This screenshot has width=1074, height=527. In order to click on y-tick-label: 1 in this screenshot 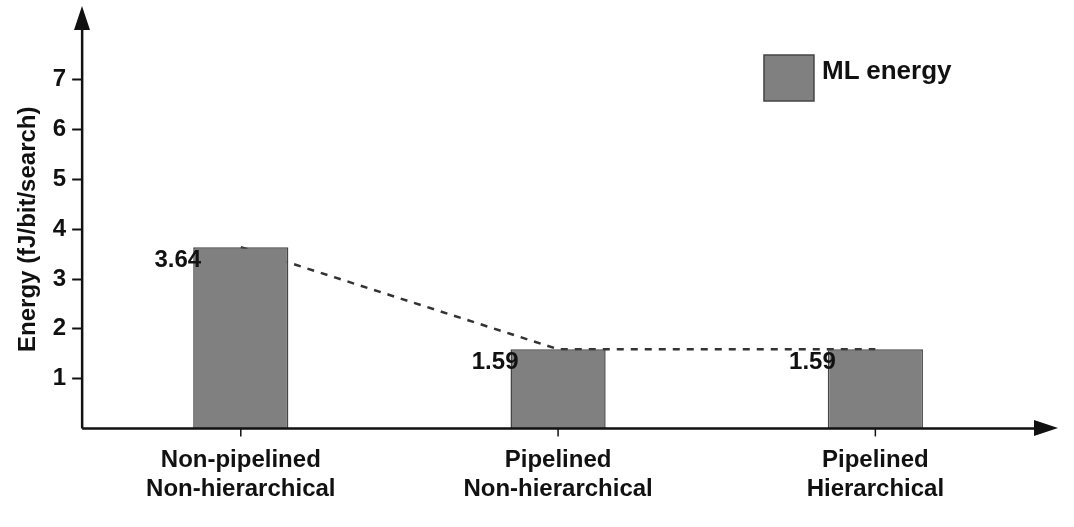, I will do `click(59, 377)`.